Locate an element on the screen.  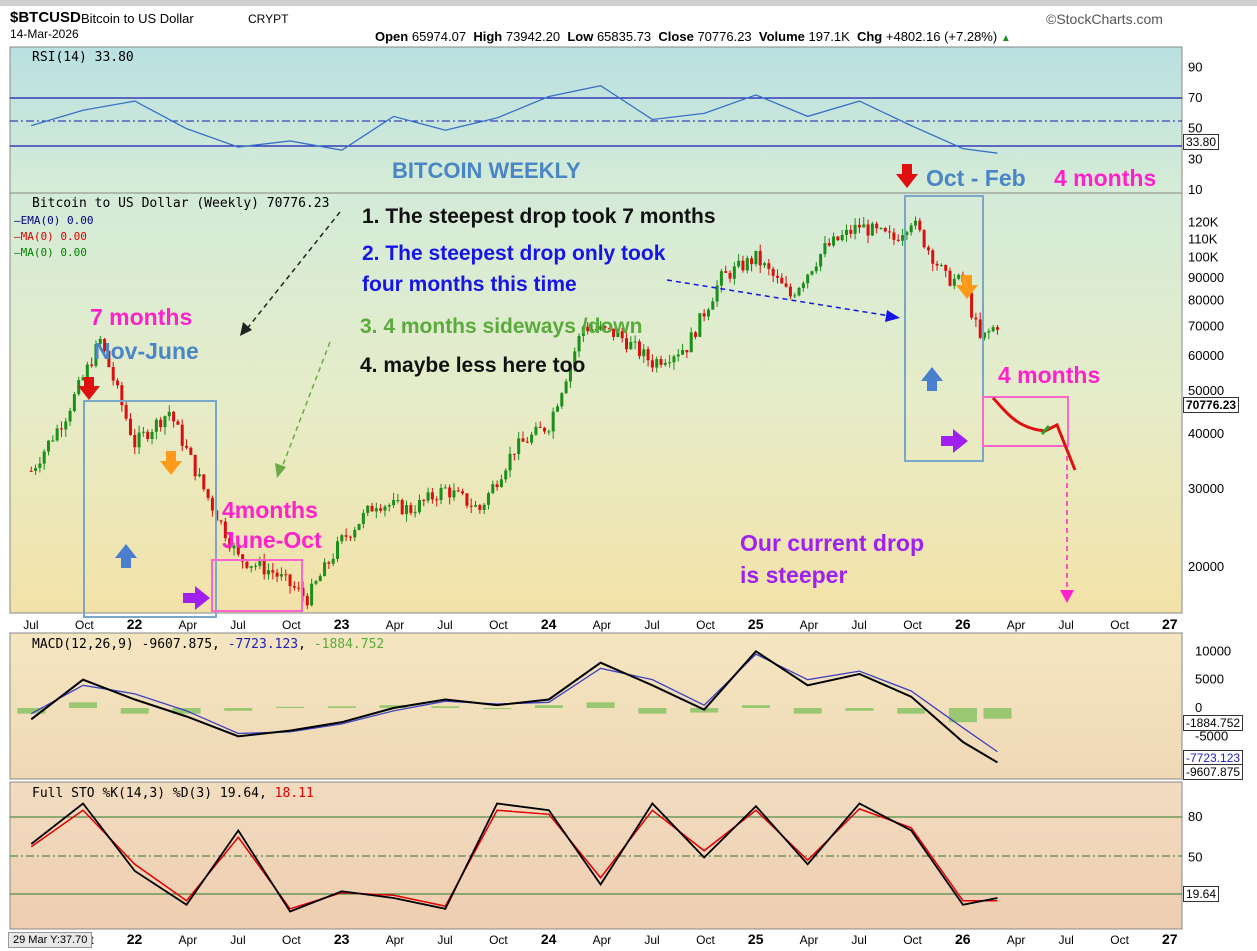
open-value: 65974.07 is located at coordinates (439, 36).